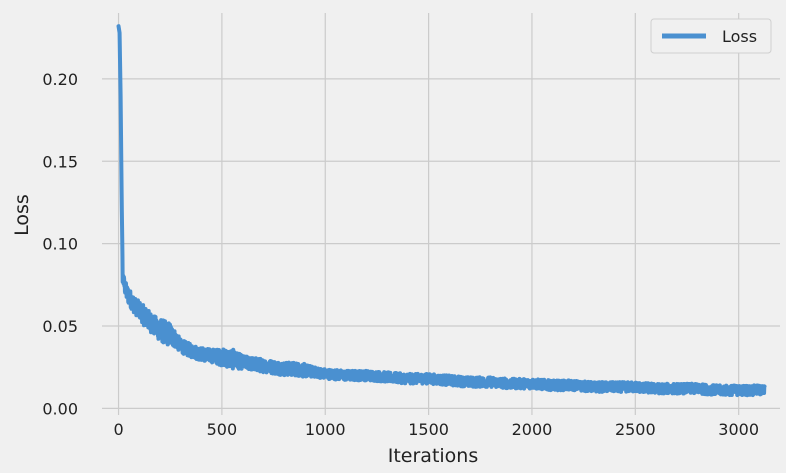 The image size is (786, 473). Describe the element at coordinates (60, 408) in the screenshot. I see `y-tick-label: 0.00` at that location.